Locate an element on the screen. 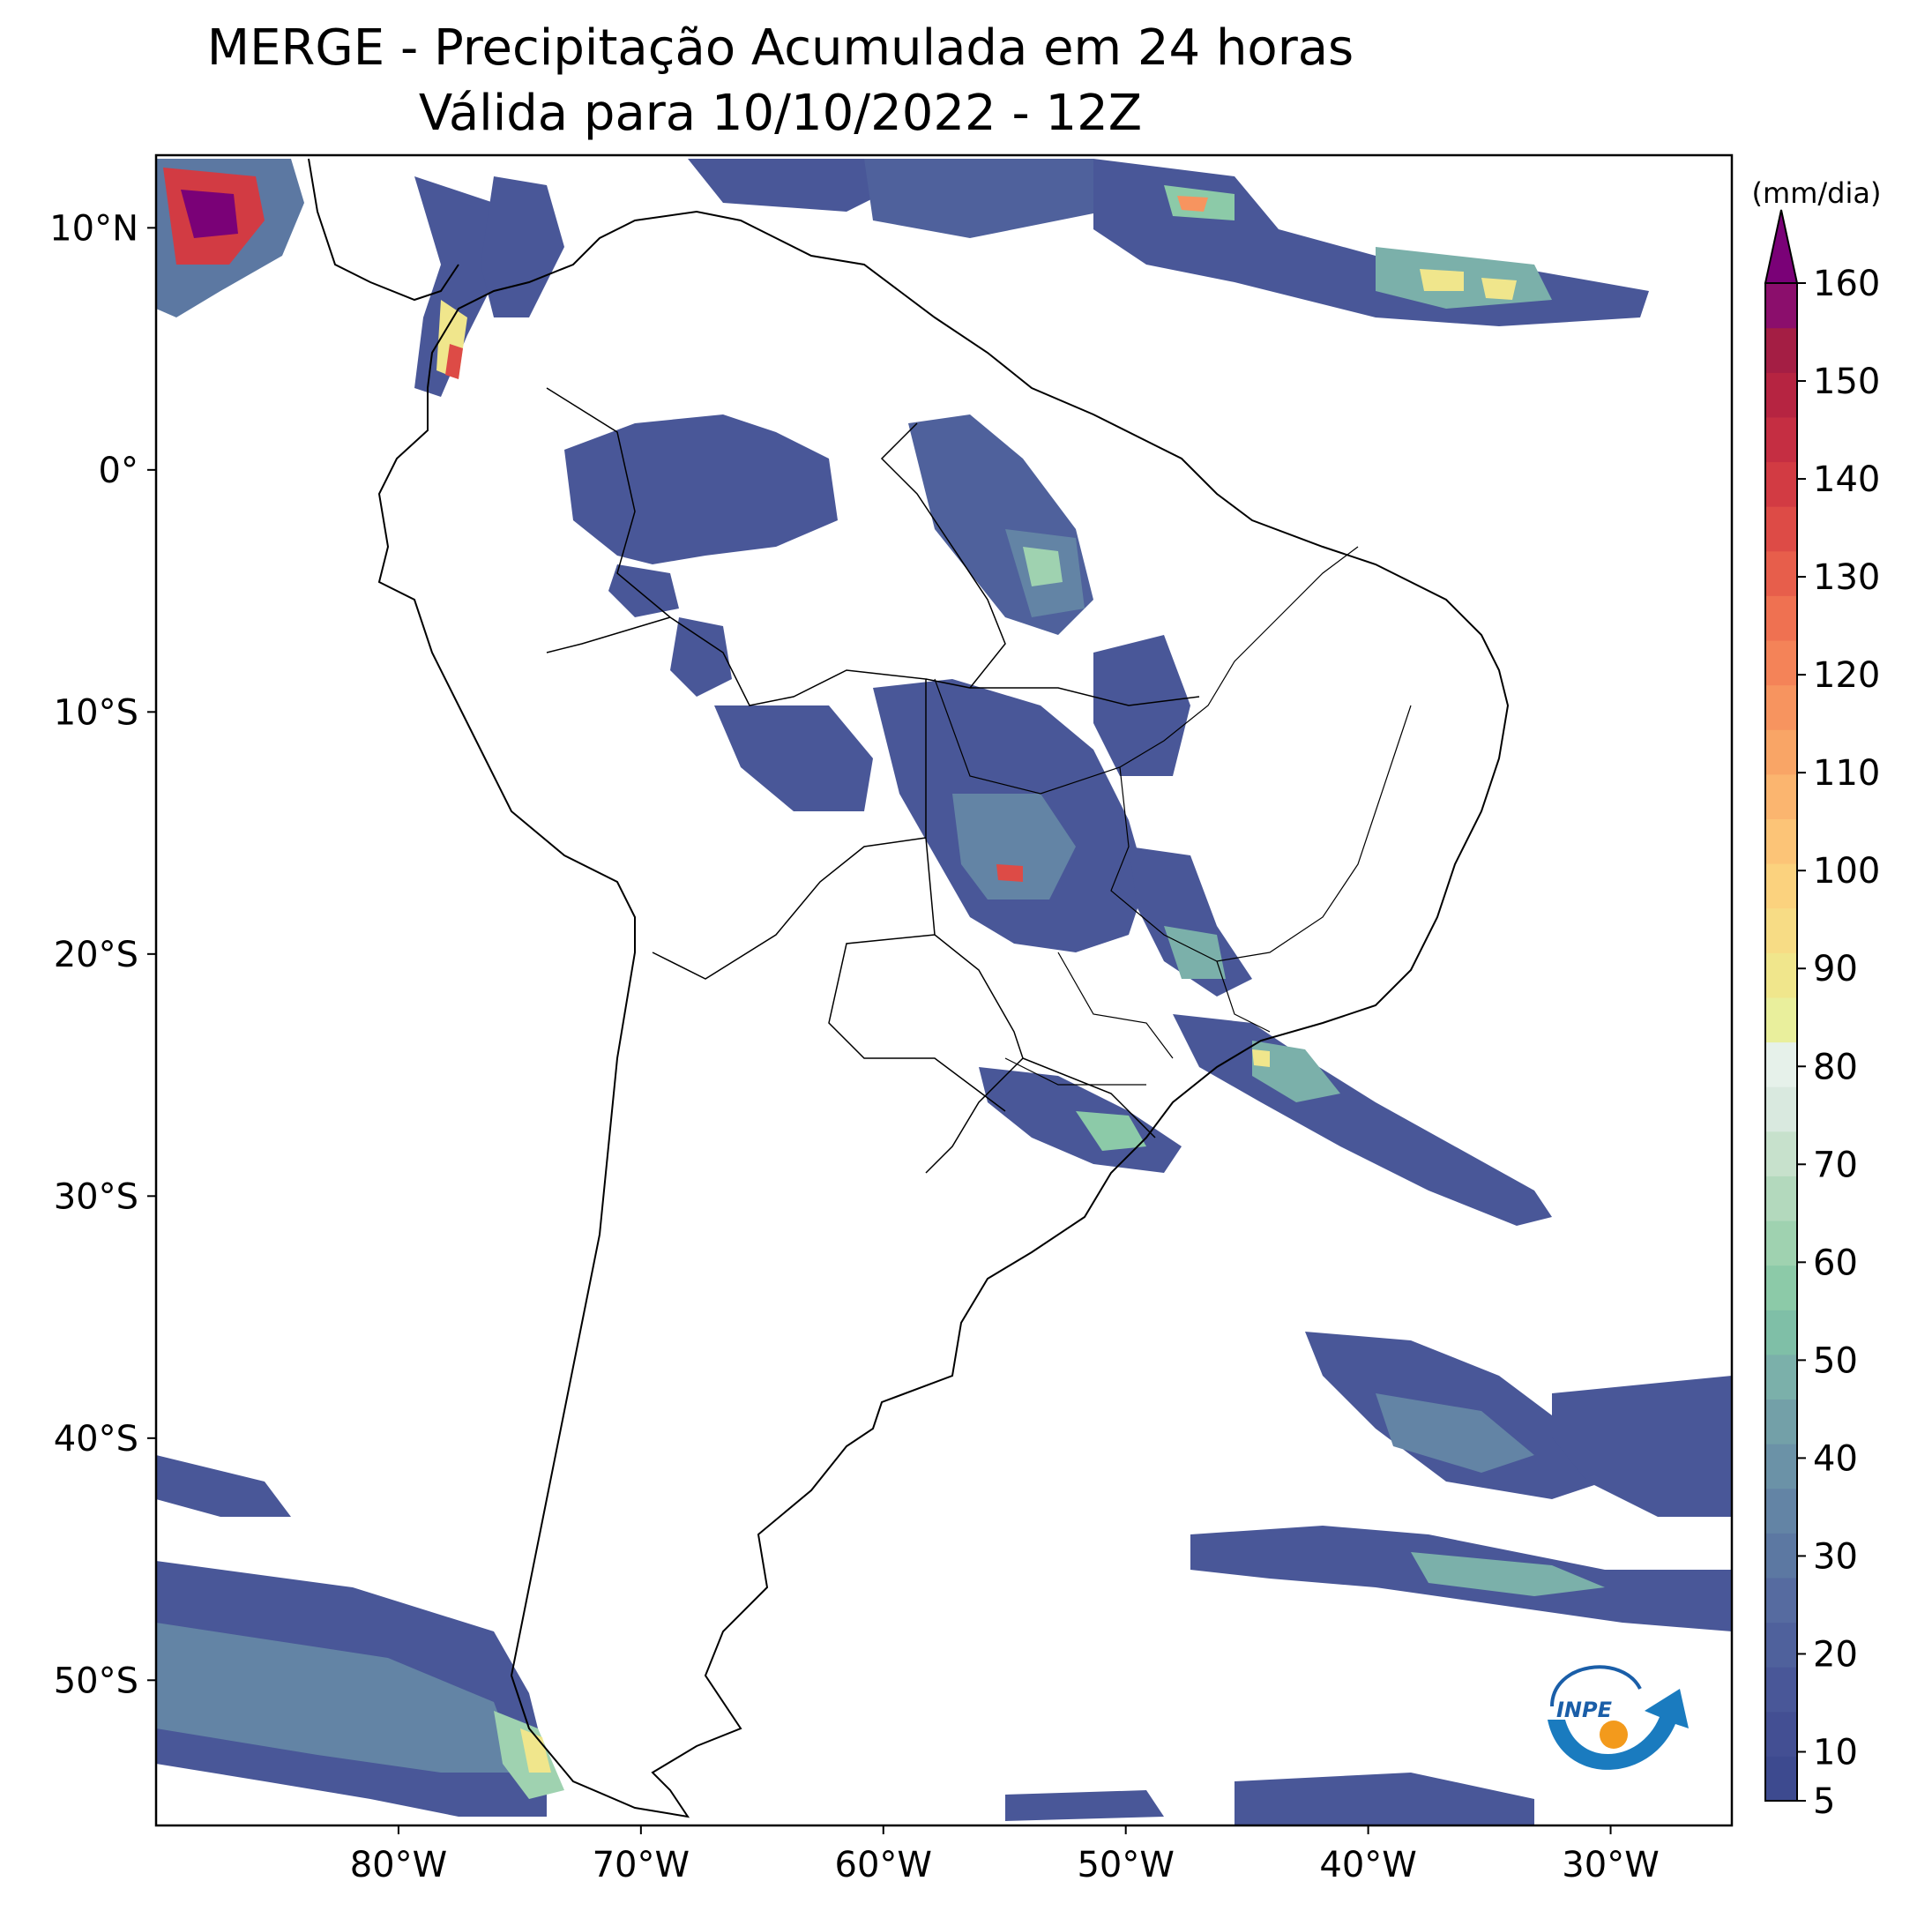 The width and height of the screenshot is (1932, 1911). latitude-ticks: 10°N 0° 10°S 20°S 30°S 40°S 50°S is located at coordinates (102, 955).